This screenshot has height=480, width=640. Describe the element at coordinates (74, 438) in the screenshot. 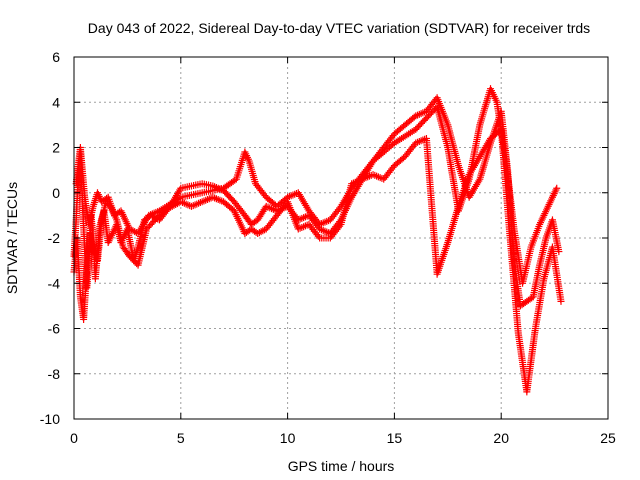

I see `x-tick-label-0: 0` at that location.